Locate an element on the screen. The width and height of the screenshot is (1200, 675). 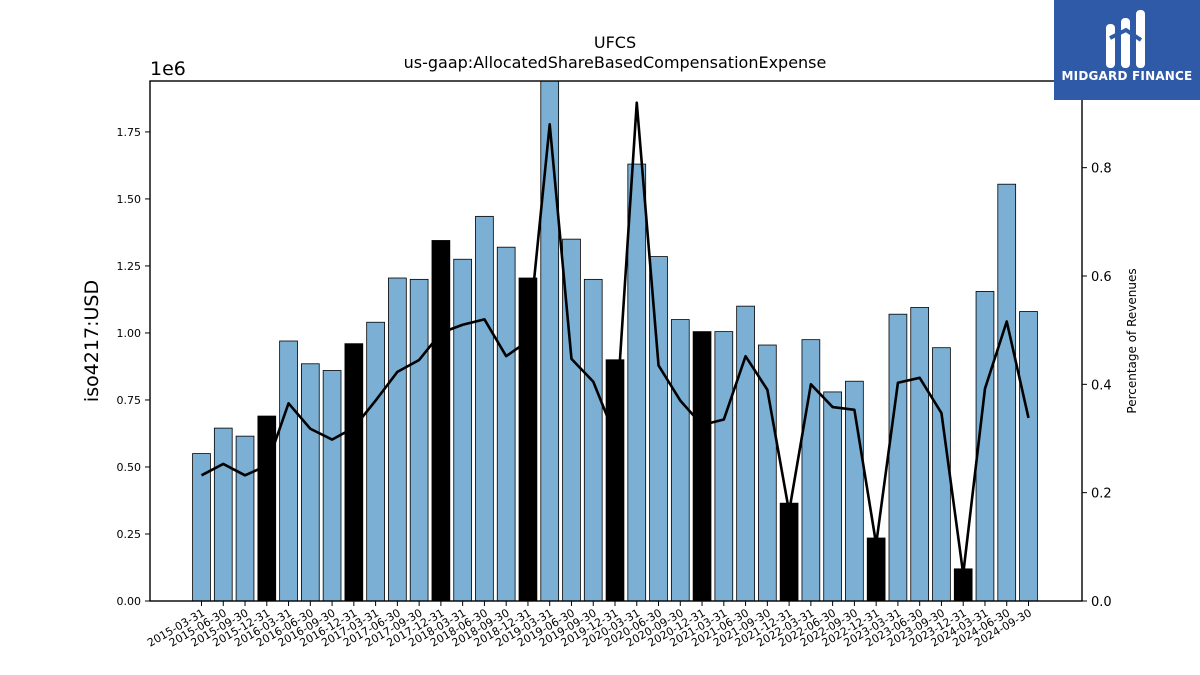
y-tick-label: 0.25 is located at coordinates (129, 534).